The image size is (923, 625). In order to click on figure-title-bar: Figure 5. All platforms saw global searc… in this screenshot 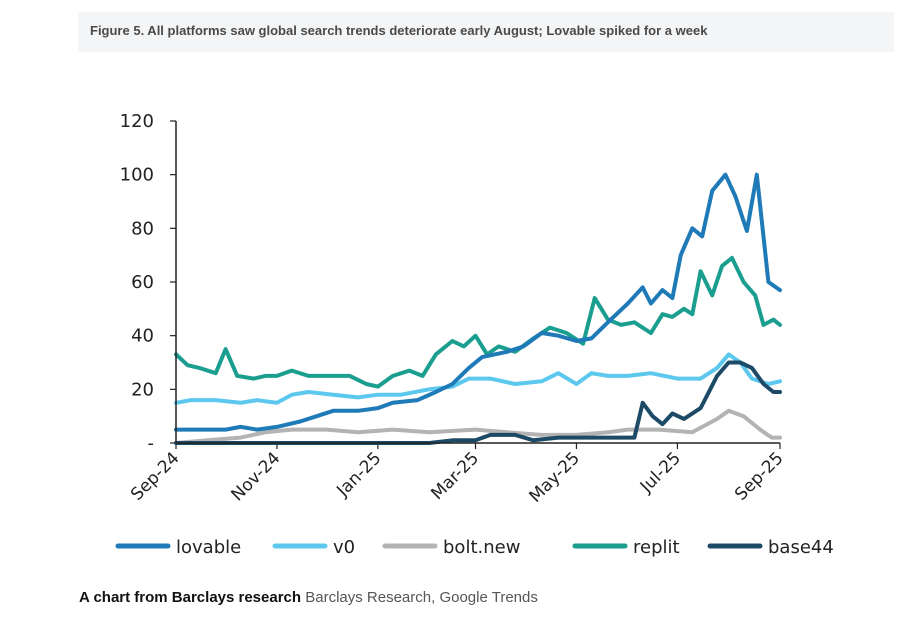, I will do `click(486, 32)`.